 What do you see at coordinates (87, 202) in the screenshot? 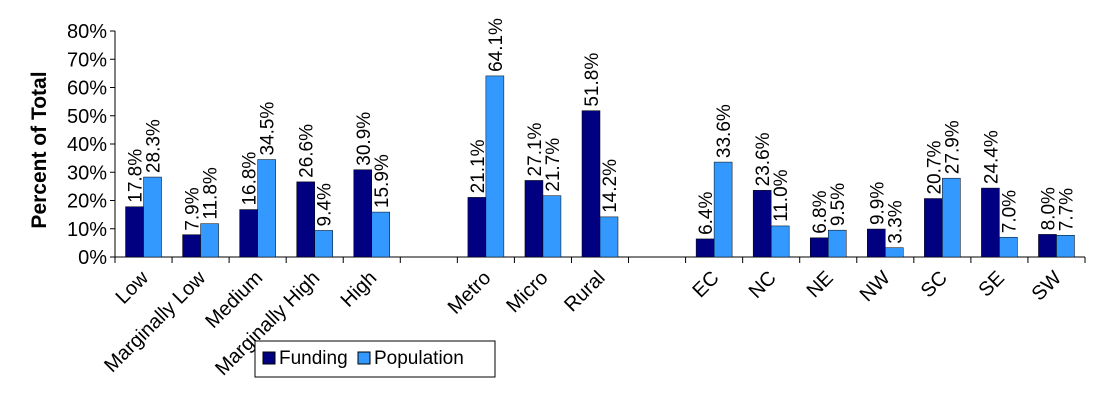
I see `y-tick-label: 20%` at bounding box center [87, 202].